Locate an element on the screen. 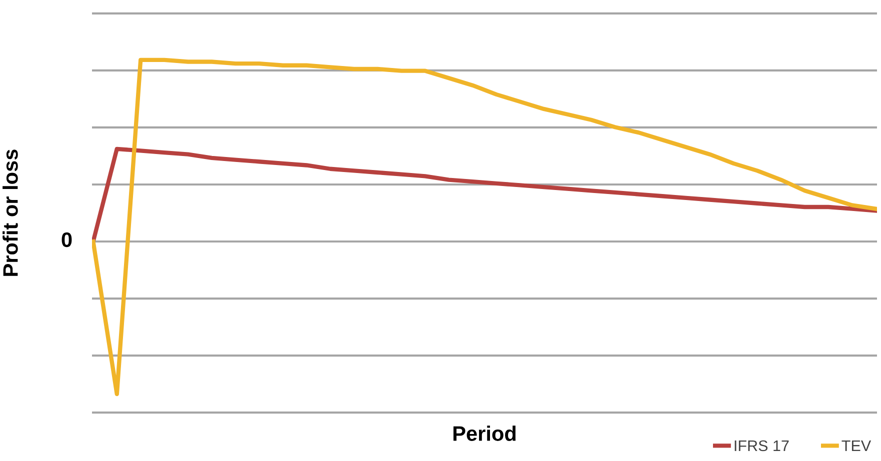 This screenshot has height=461, width=881. x-axis-title: Period is located at coordinates (484, 433).